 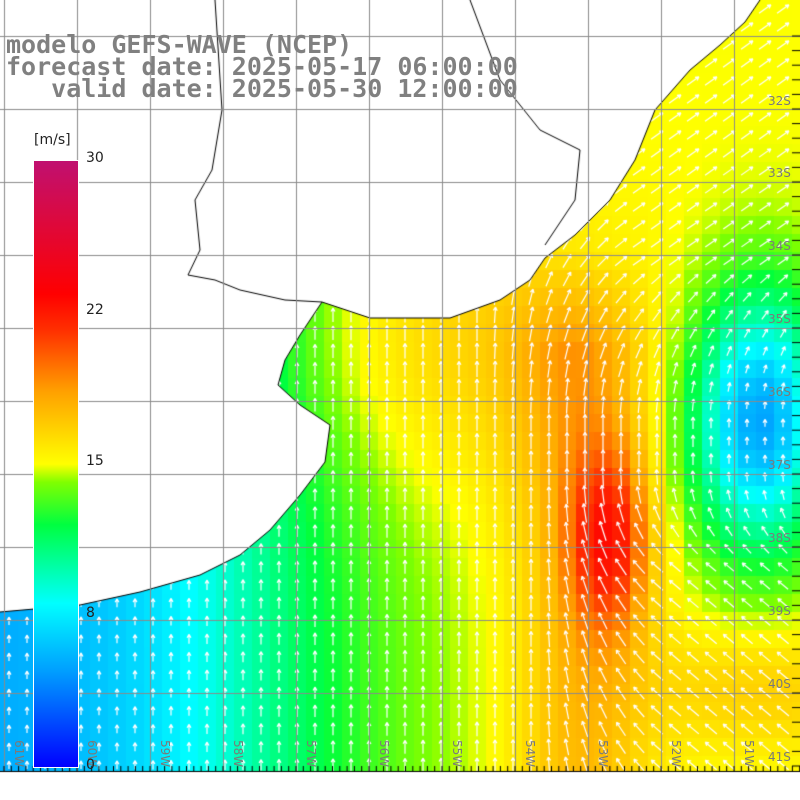 I want to click on lat-label: 38S, so click(x=779, y=538).